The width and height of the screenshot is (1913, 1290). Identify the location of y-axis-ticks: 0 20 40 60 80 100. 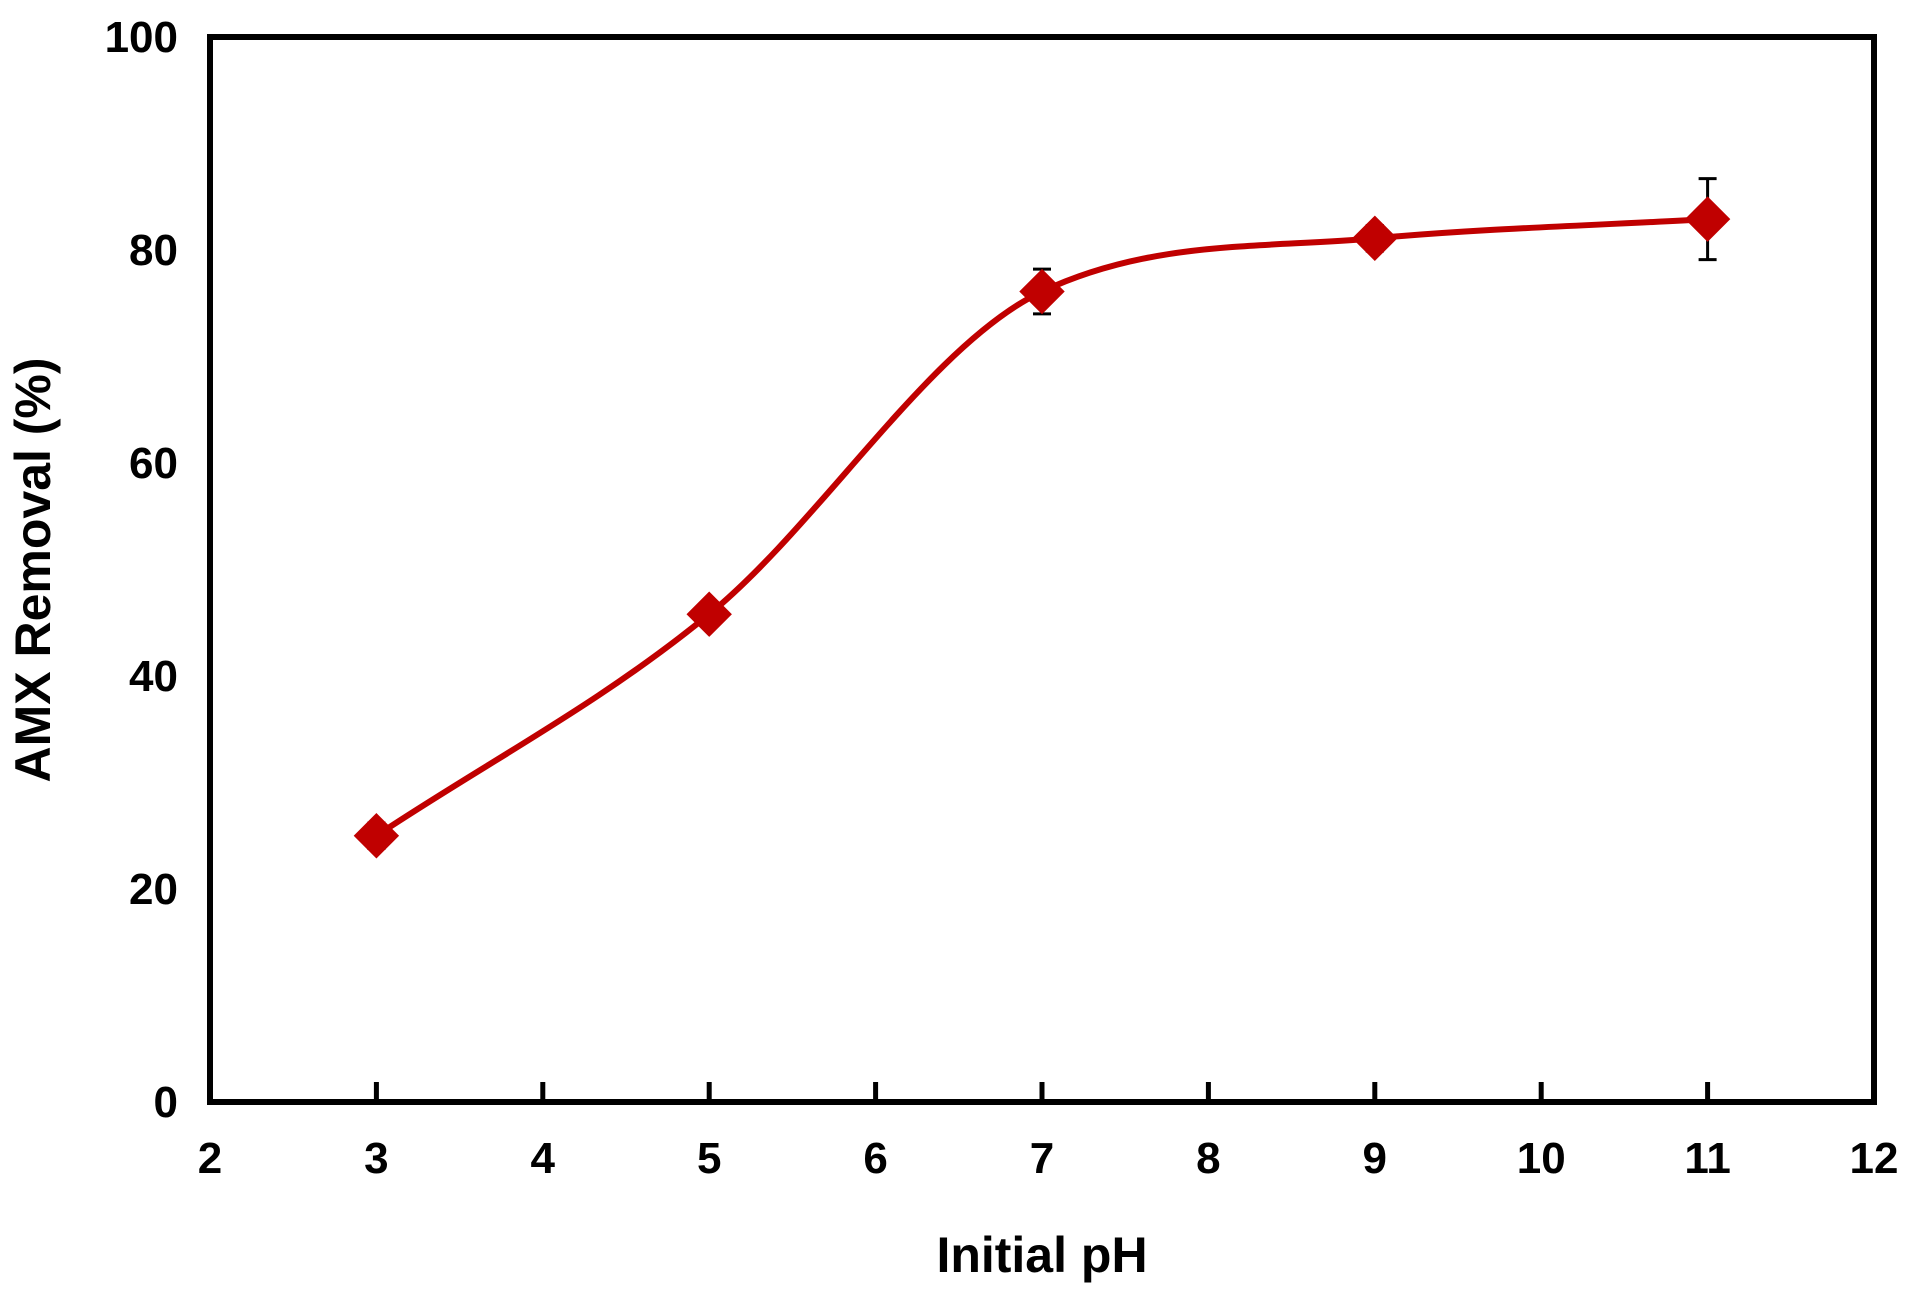
(141, 570).